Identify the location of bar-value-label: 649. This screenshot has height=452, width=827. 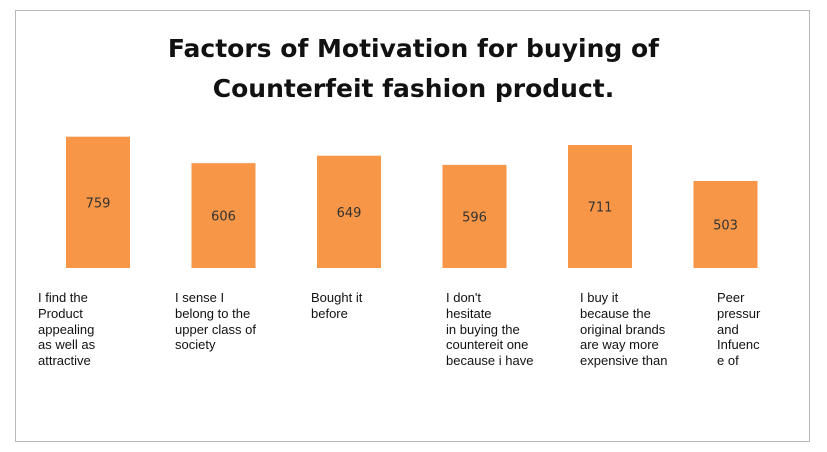
(349, 213).